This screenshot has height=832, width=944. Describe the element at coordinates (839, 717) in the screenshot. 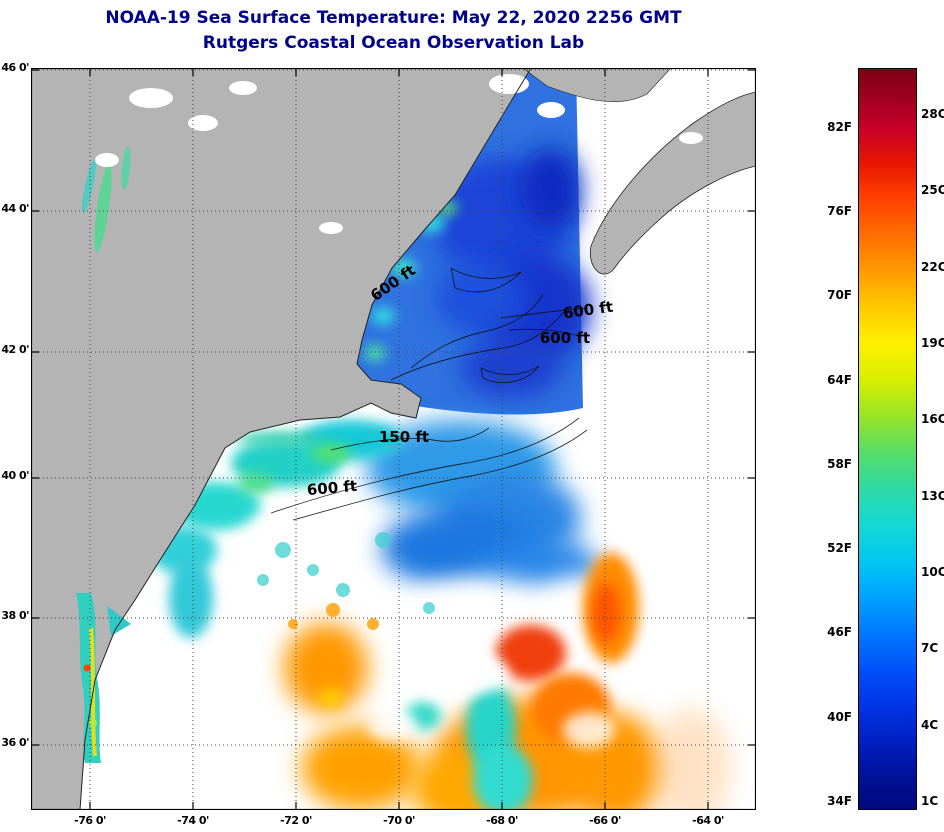

I see `fahrenheit-tick-label: 40F` at that location.